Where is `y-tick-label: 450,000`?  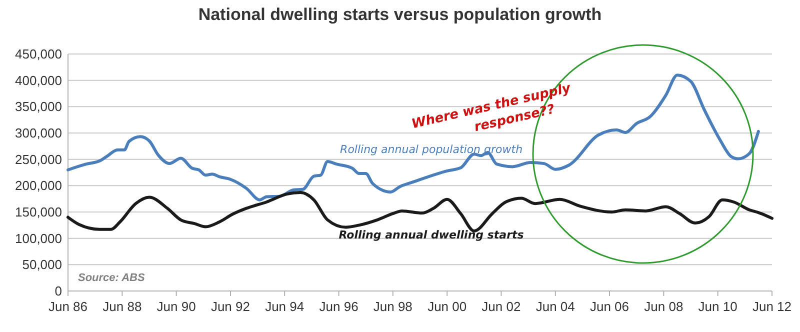
y-tick-label: 450,000 is located at coordinates (38, 54).